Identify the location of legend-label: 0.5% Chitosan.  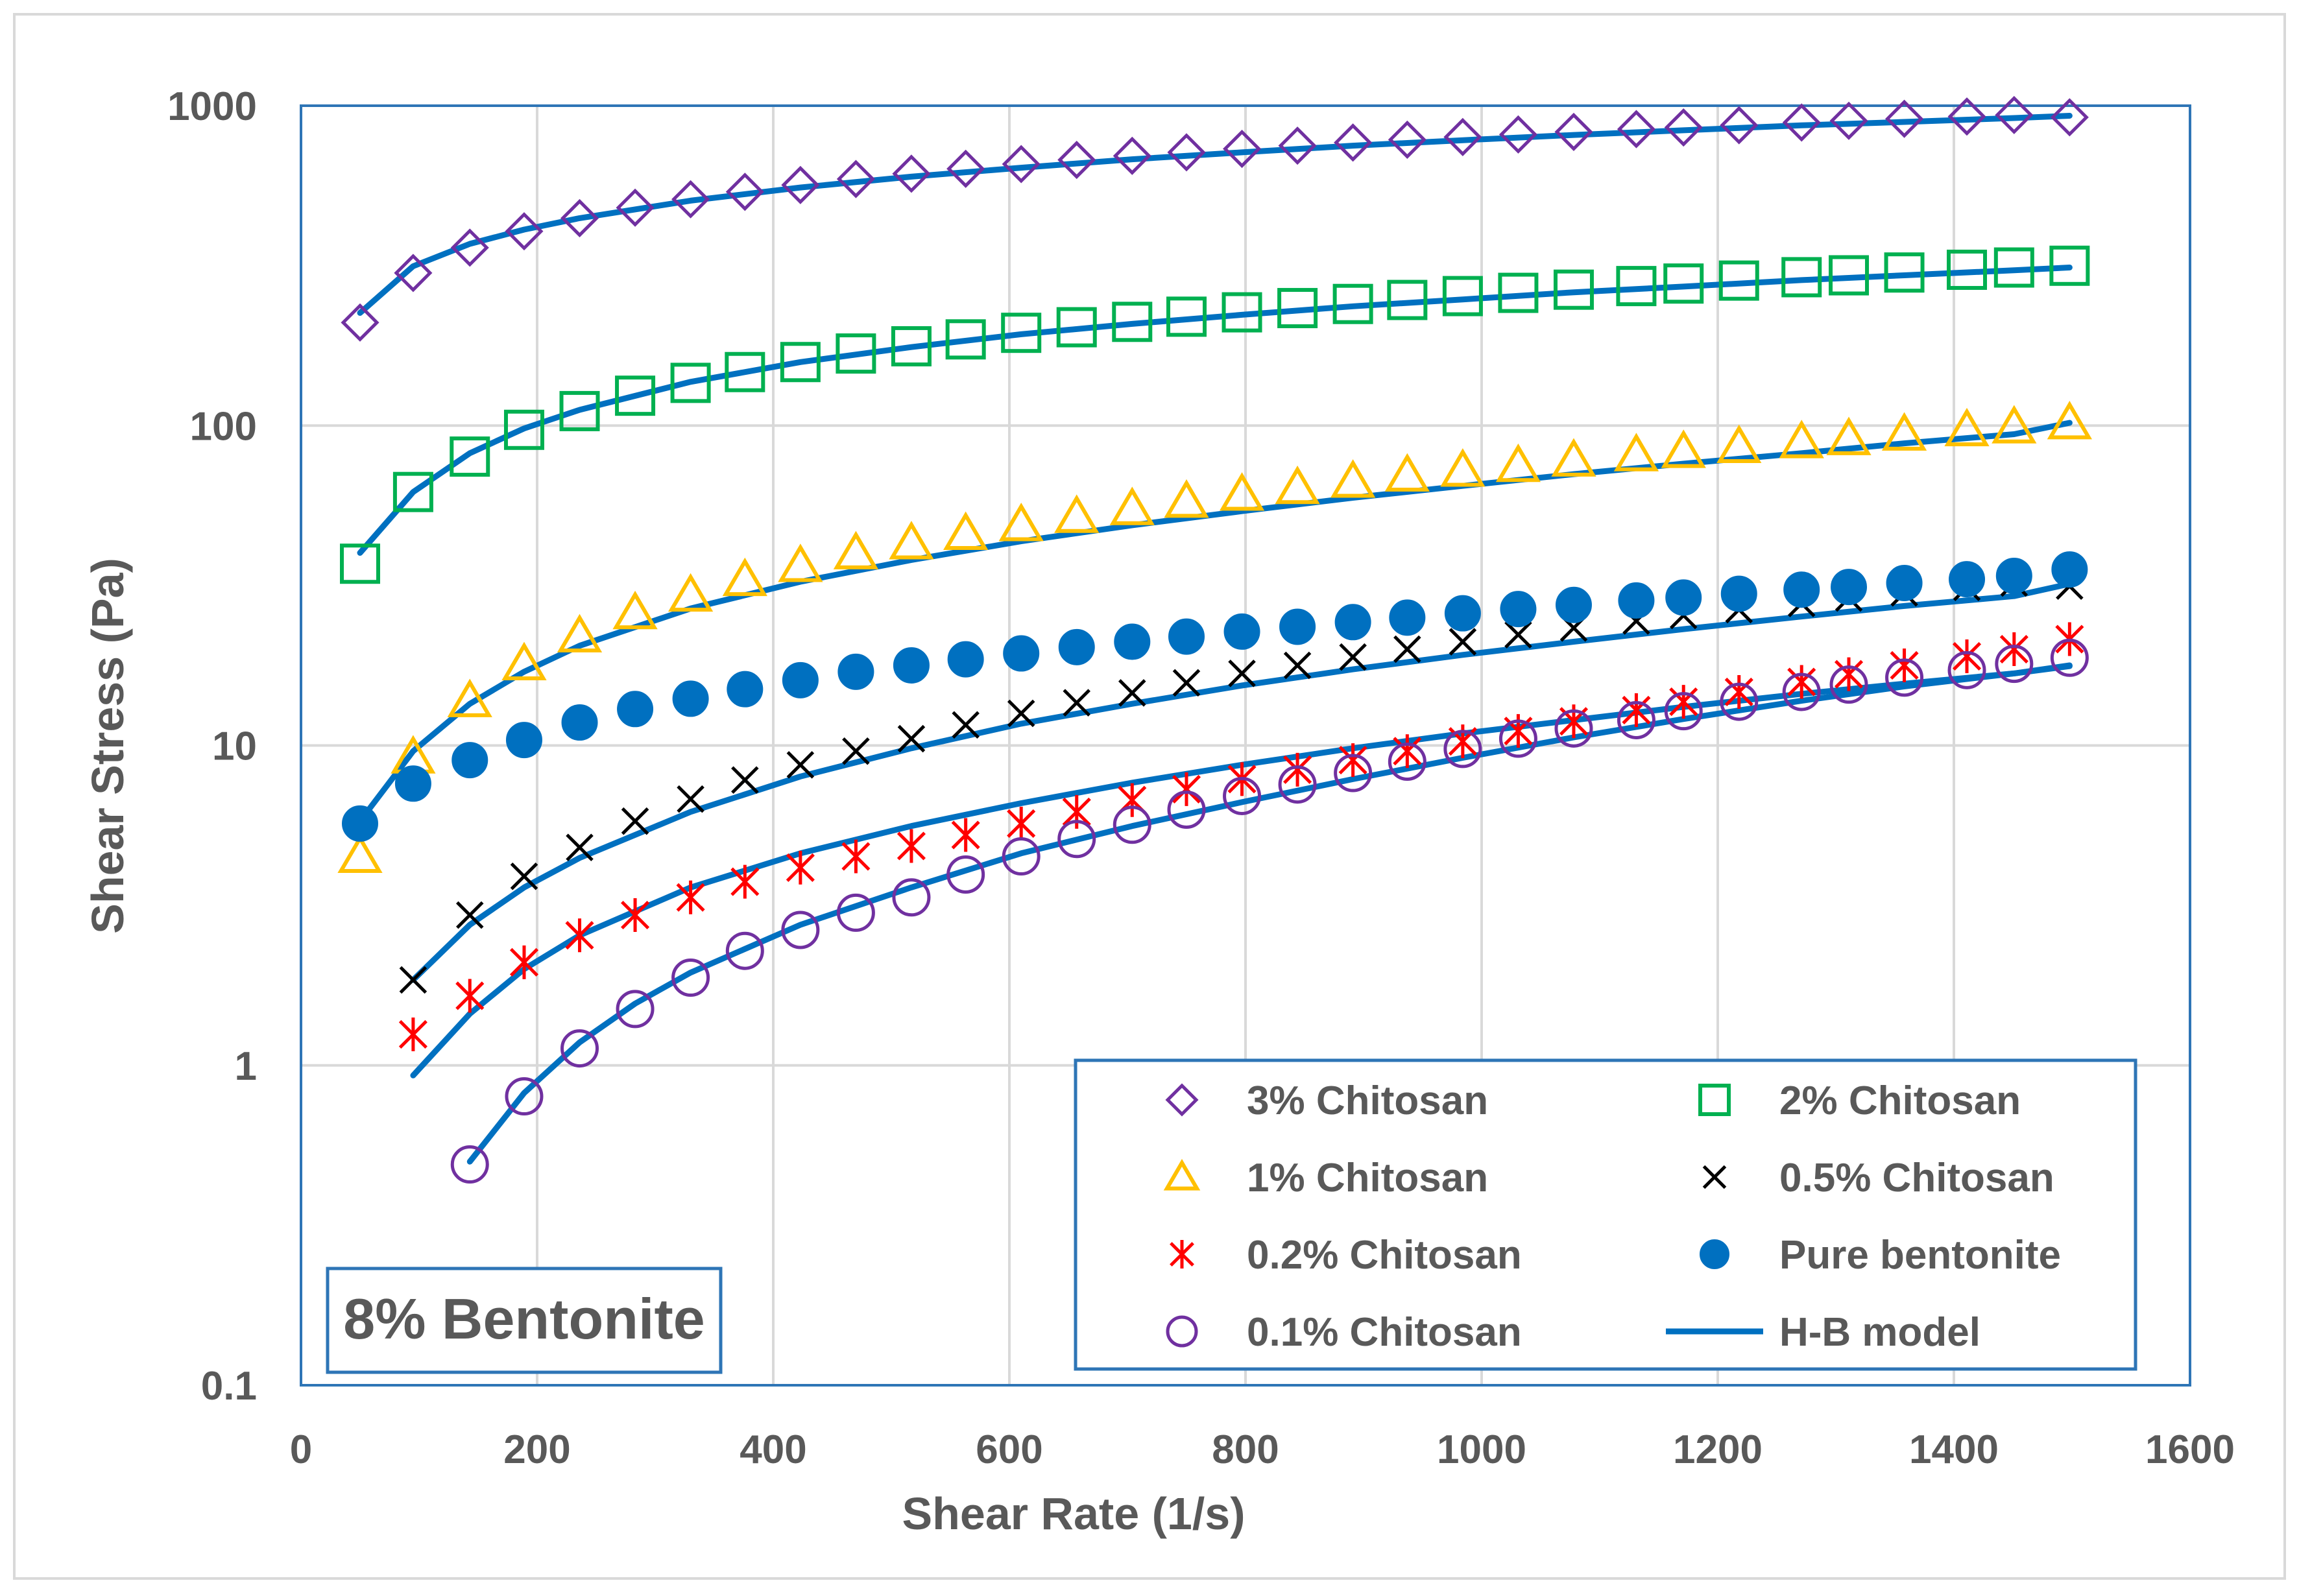
(1916, 1178).